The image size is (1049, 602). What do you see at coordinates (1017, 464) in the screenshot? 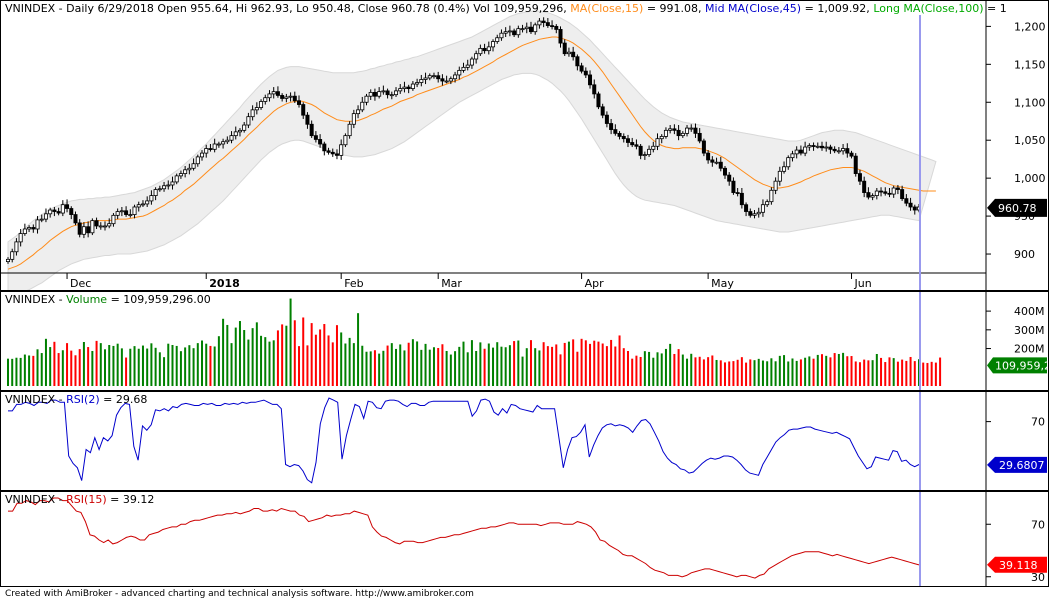
I see `rsi2-last-tag` at bounding box center [1017, 464].